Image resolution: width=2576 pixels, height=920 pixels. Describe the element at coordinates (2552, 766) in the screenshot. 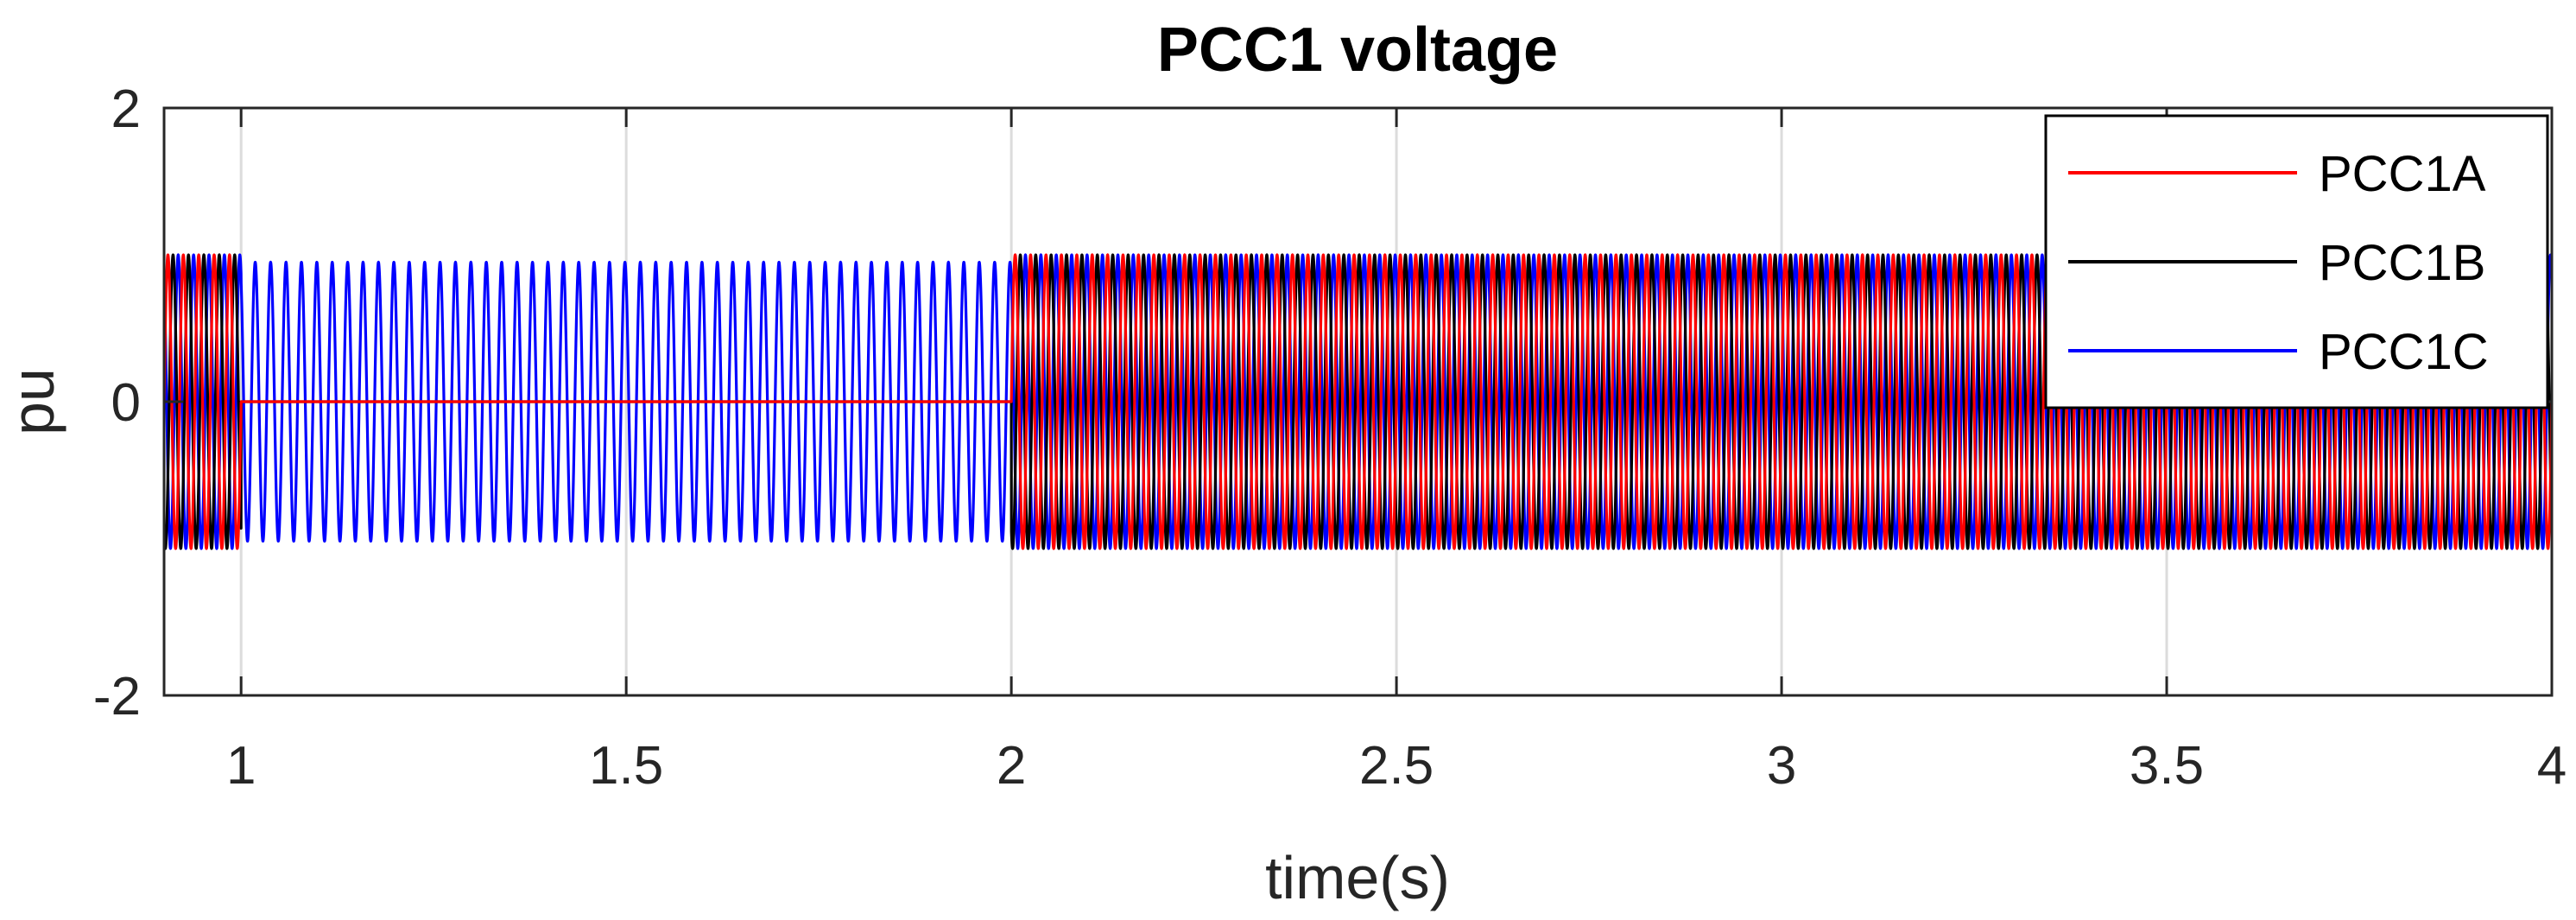

I see `x-tick-label-4: 4` at that location.